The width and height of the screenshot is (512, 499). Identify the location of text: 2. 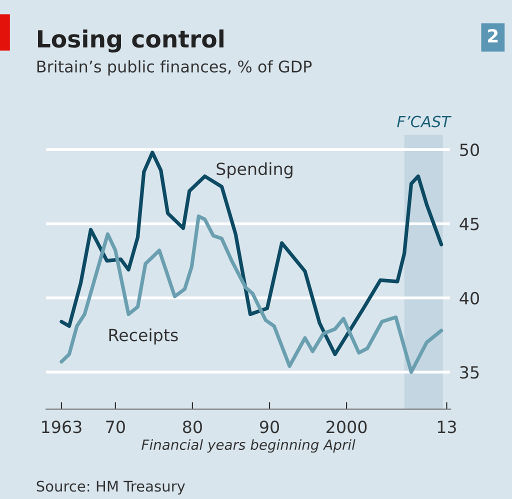
(493, 35).